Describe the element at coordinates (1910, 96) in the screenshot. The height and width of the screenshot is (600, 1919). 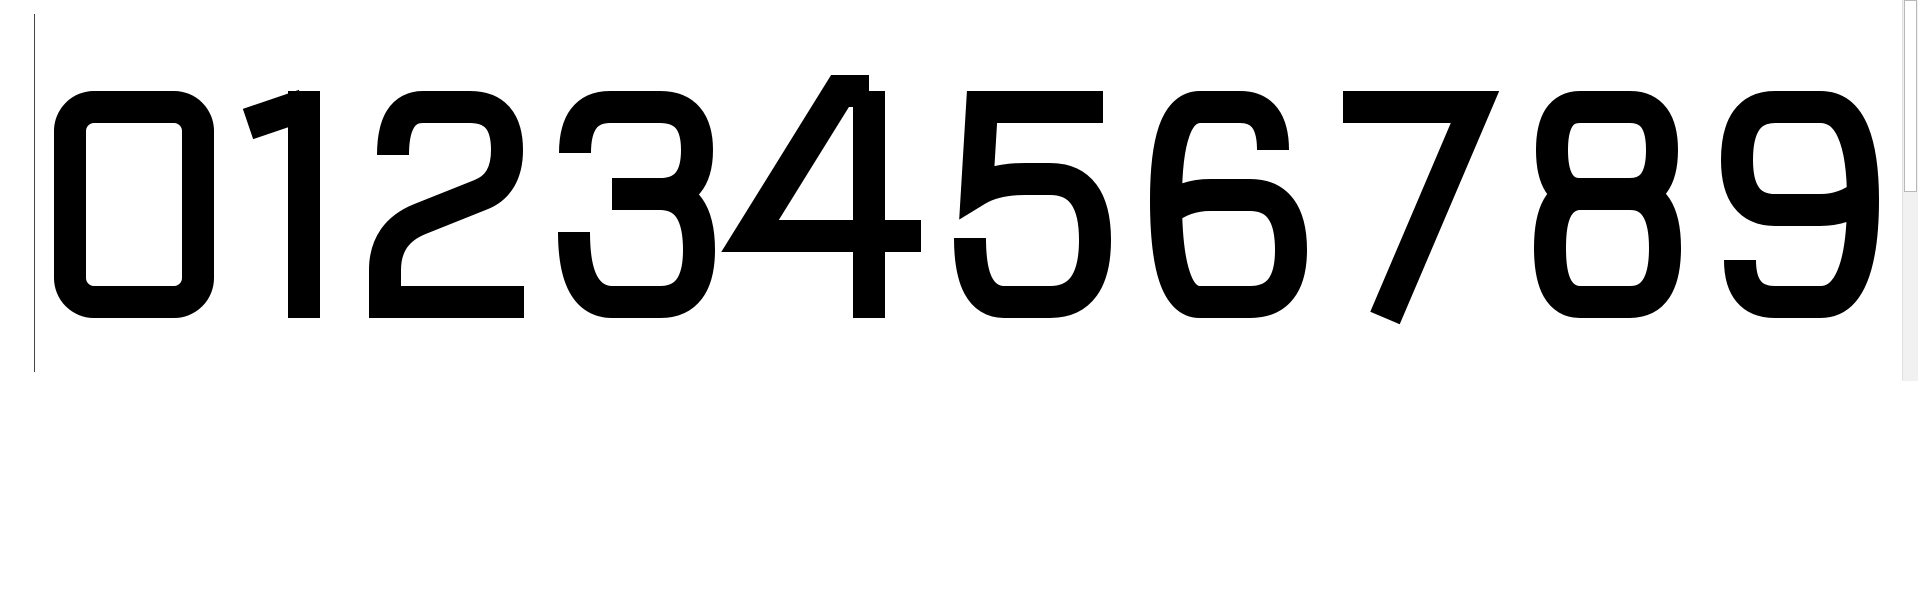
I see `scrollbar-thumb` at that location.